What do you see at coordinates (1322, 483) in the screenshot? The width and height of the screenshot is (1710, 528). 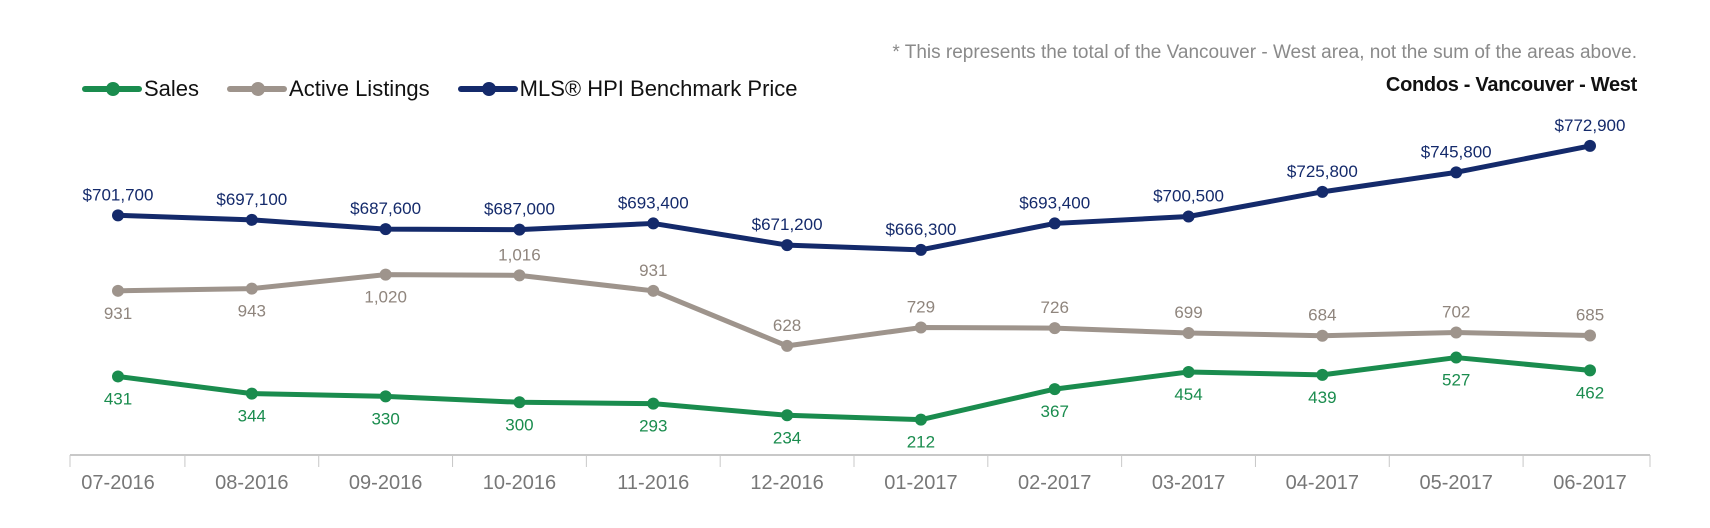 I see `x-tick-label: 04-2017` at bounding box center [1322, 483].